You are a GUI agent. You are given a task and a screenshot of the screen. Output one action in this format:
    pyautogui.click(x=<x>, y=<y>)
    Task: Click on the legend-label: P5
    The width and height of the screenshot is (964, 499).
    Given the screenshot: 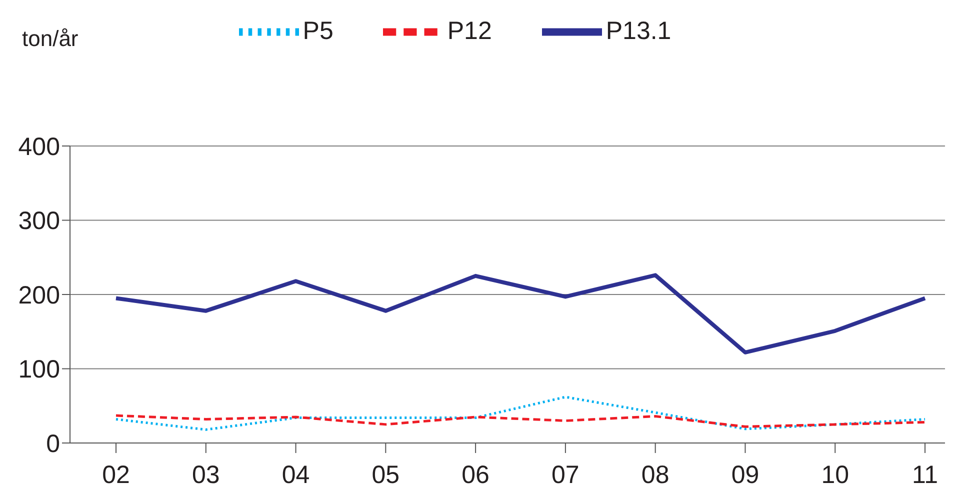 What is the action you would take?
    pyautogui.click(x=318, y=30)
    